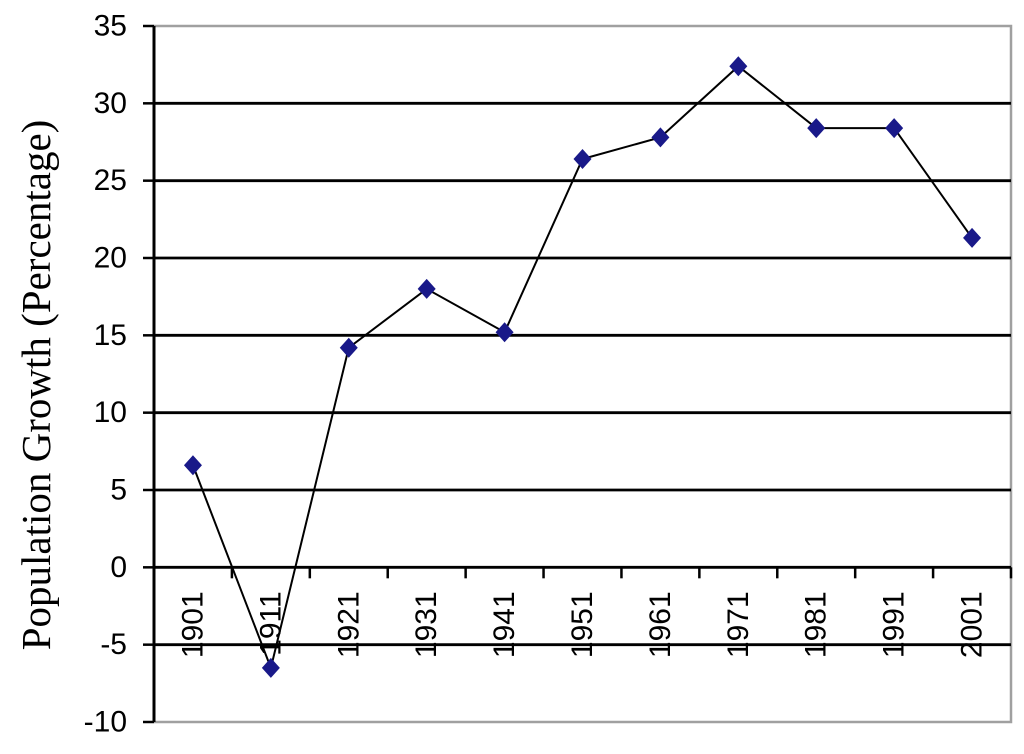 The image size is (1024, 754). Describe the element at coordinates (36, 385) in the screenshot. I see `y-axis-title: Population Growth (Percentage)` at that location.